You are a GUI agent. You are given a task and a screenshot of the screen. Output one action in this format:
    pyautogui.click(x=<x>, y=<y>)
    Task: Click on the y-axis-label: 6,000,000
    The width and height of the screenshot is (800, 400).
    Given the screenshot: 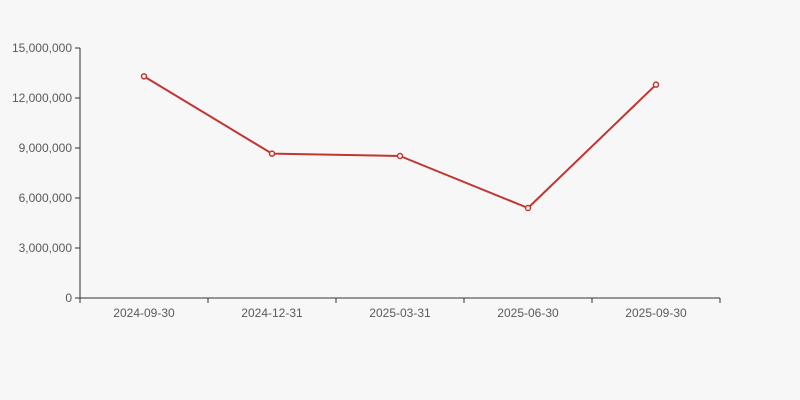 What is the action you would take?
    pyautogui.click(x=46, y=198)
    